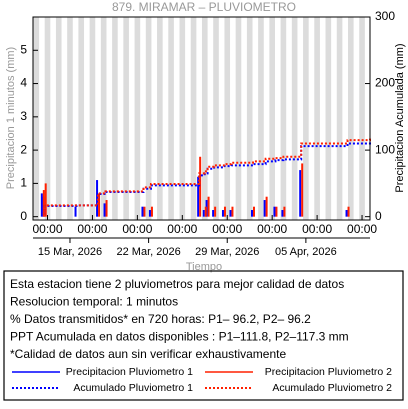 The width and height of the screenshot is (408, 409). Describe the element at coordinates (400, 117) in the screenshot. I see `y2-axis-label: Precipitacion Acumulada (mm)` at that location.